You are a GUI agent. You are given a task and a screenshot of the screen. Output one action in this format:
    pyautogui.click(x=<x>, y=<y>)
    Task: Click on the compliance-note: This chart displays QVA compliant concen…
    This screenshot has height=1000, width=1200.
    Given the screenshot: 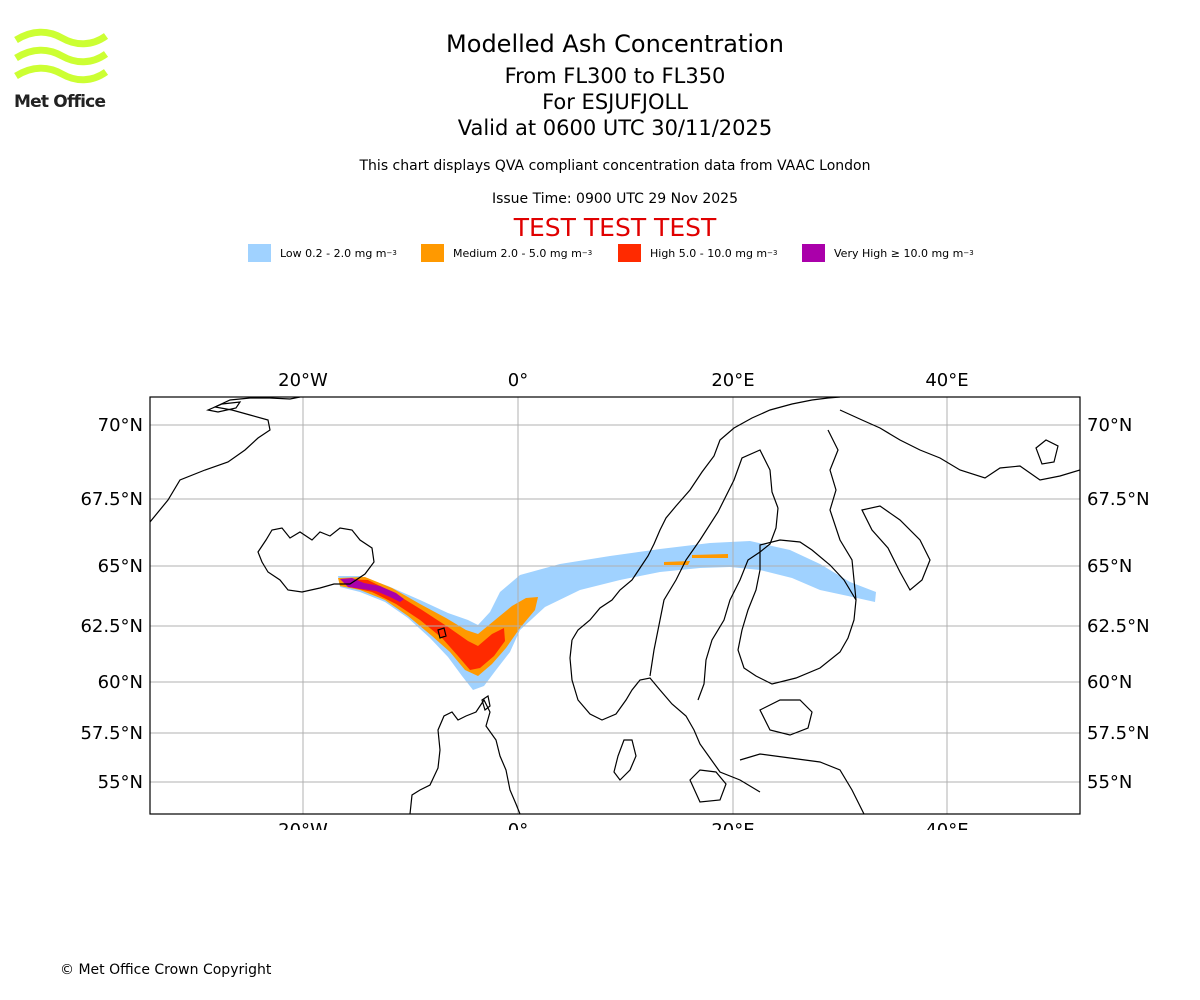 What is the action you would take?
    pyautogui.click(x=615, y=166)
    